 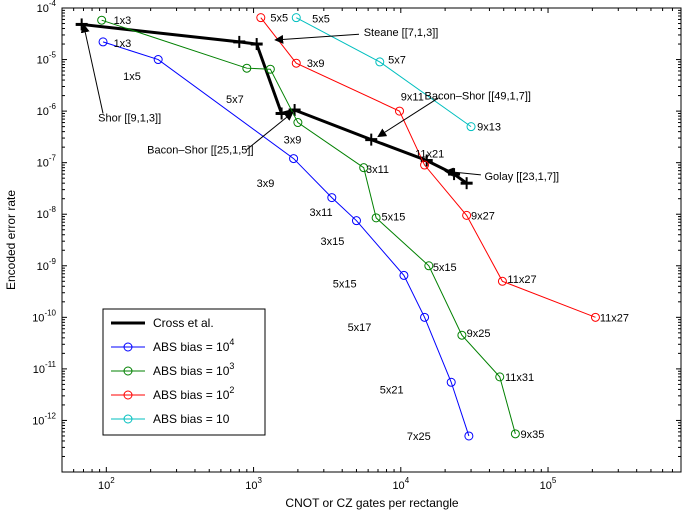 I want to click on x-axis-label: CNOT or CZ gates per rectangle, so click(x=372, y=503).